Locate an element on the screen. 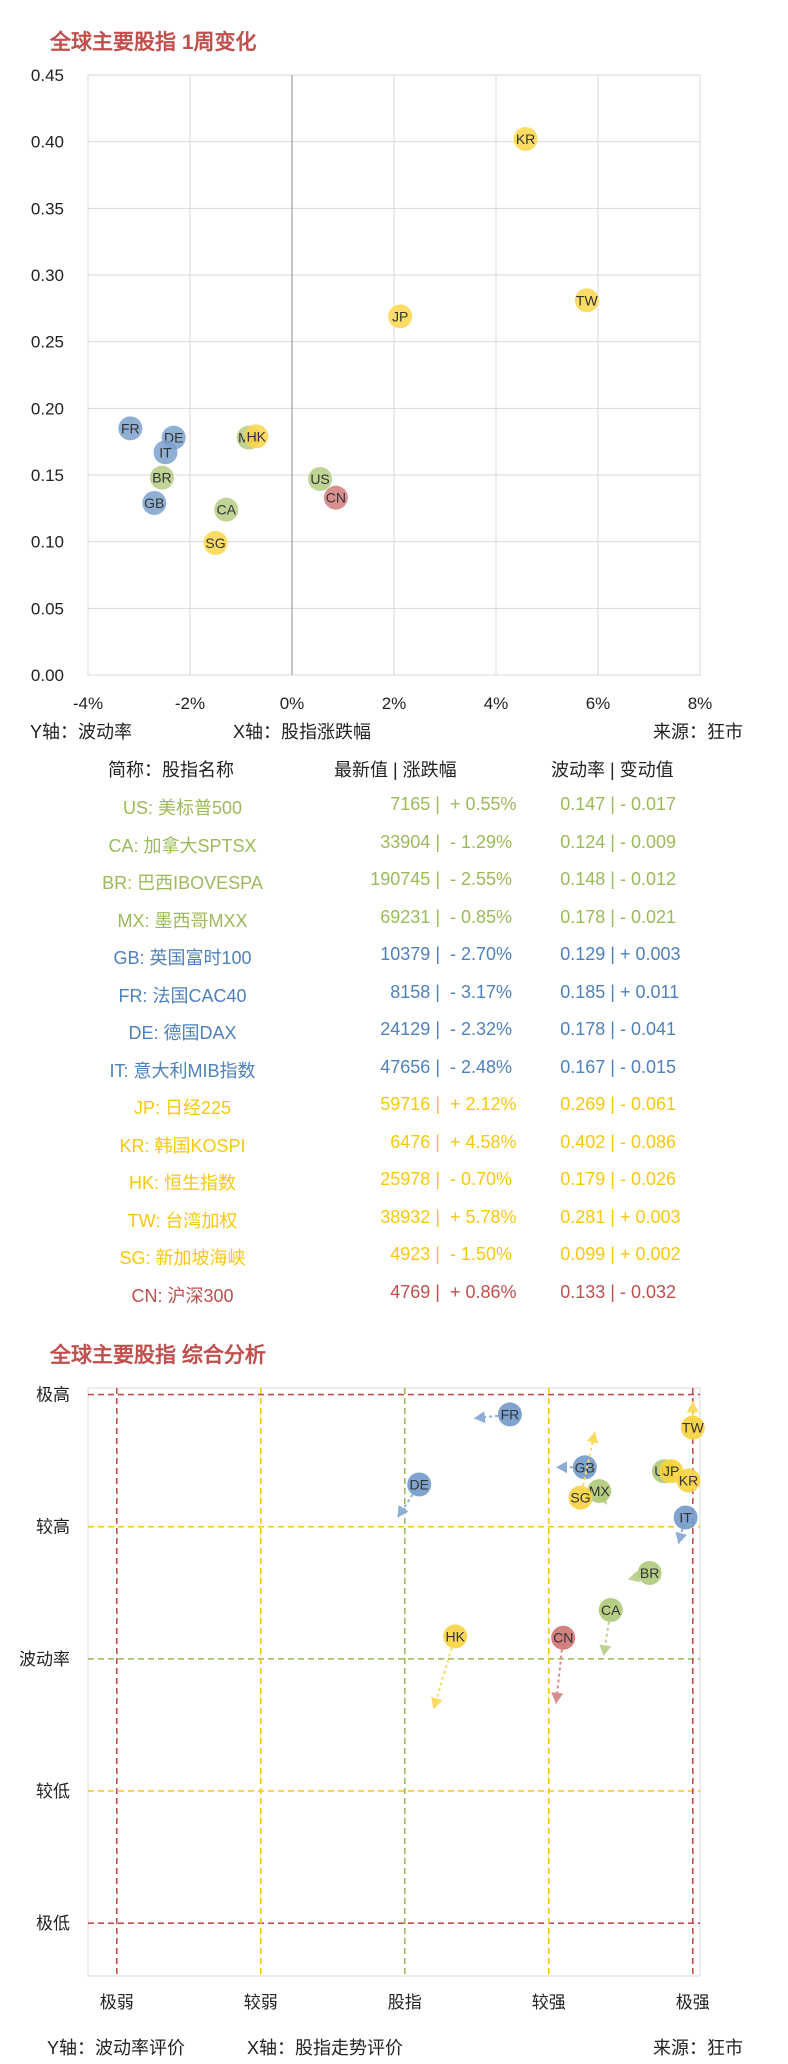 The image size is (788, 2064). table-row: GB: 英国富时100 10379 | - 2.70% 0.129 | + 0.003 is located at coordinates (394, 962).